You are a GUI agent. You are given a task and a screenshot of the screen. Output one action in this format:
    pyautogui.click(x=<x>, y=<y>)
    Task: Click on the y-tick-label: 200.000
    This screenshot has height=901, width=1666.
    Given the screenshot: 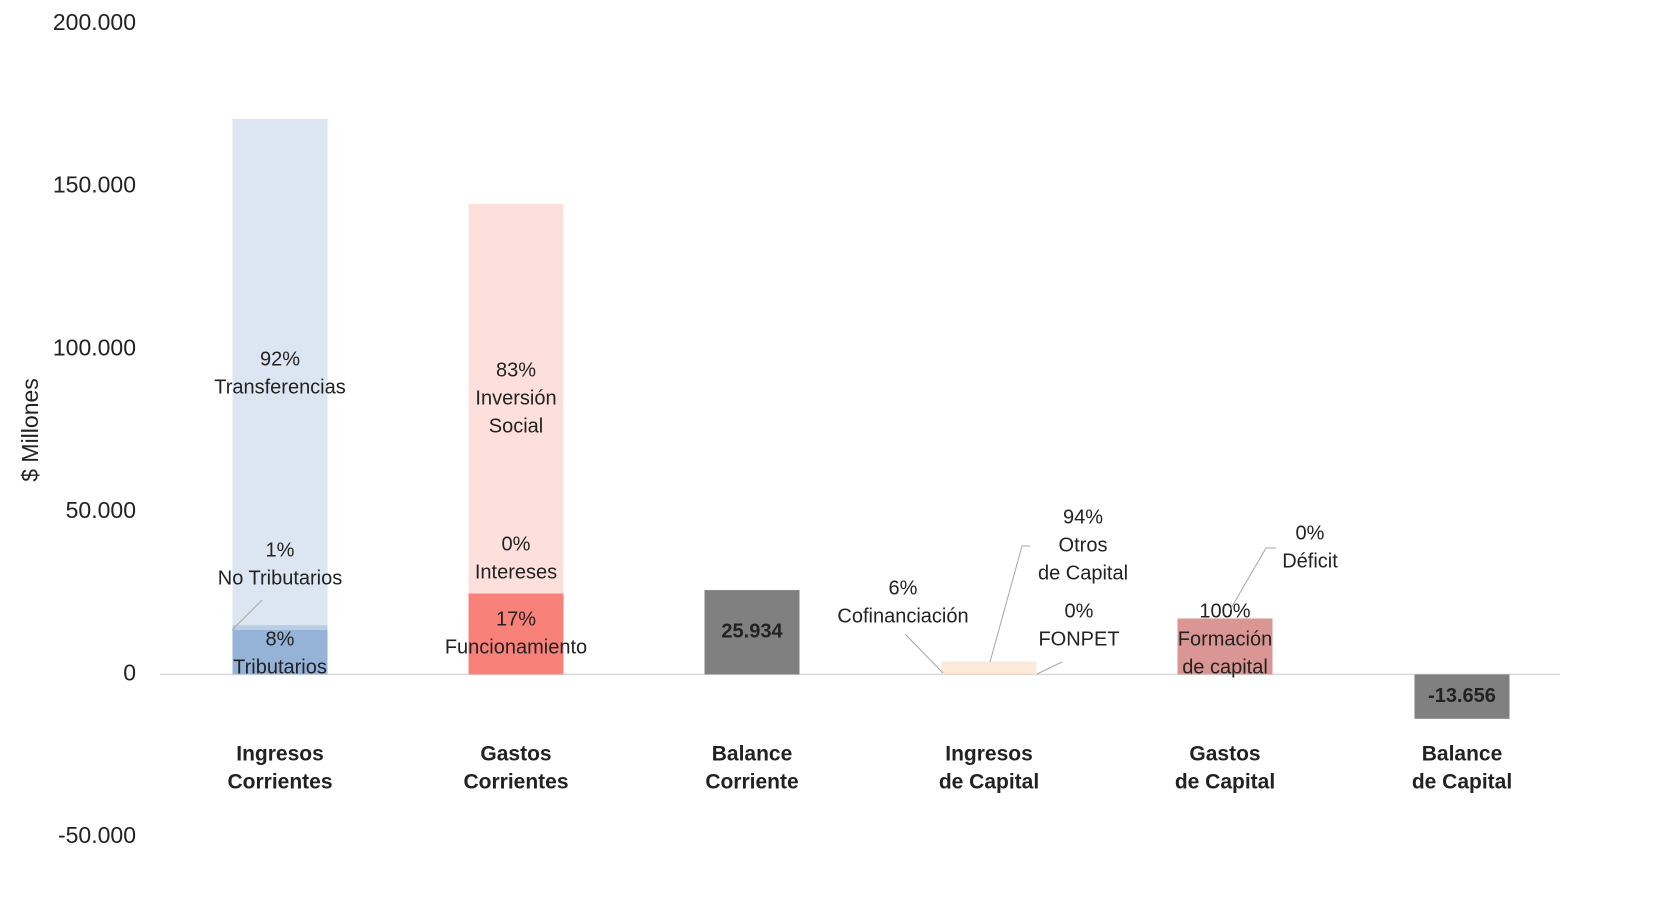 What is the action you would take?
    pyautogui.click(x=94, y=22)
    